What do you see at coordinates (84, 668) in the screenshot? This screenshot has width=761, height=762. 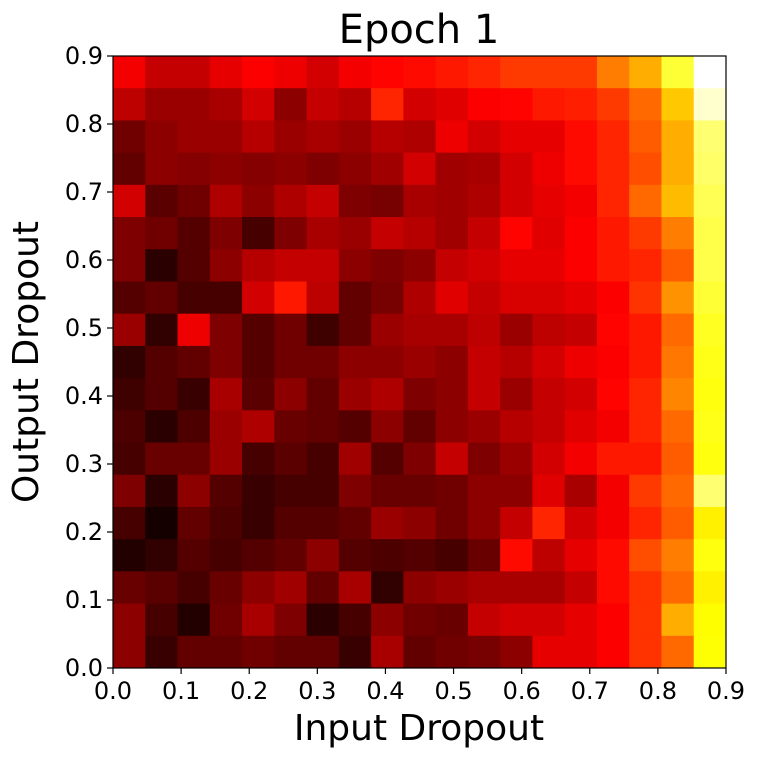 I see `y-tick-label: 0.0` at bounding box center [84, 668].